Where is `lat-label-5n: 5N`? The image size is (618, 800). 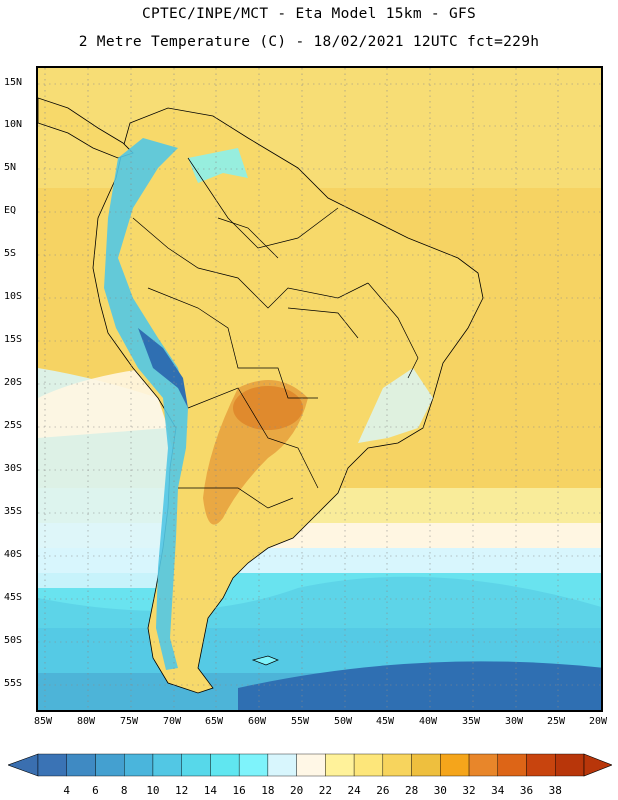
lat-label-5n: 5N is located at coordinates (10, 167).